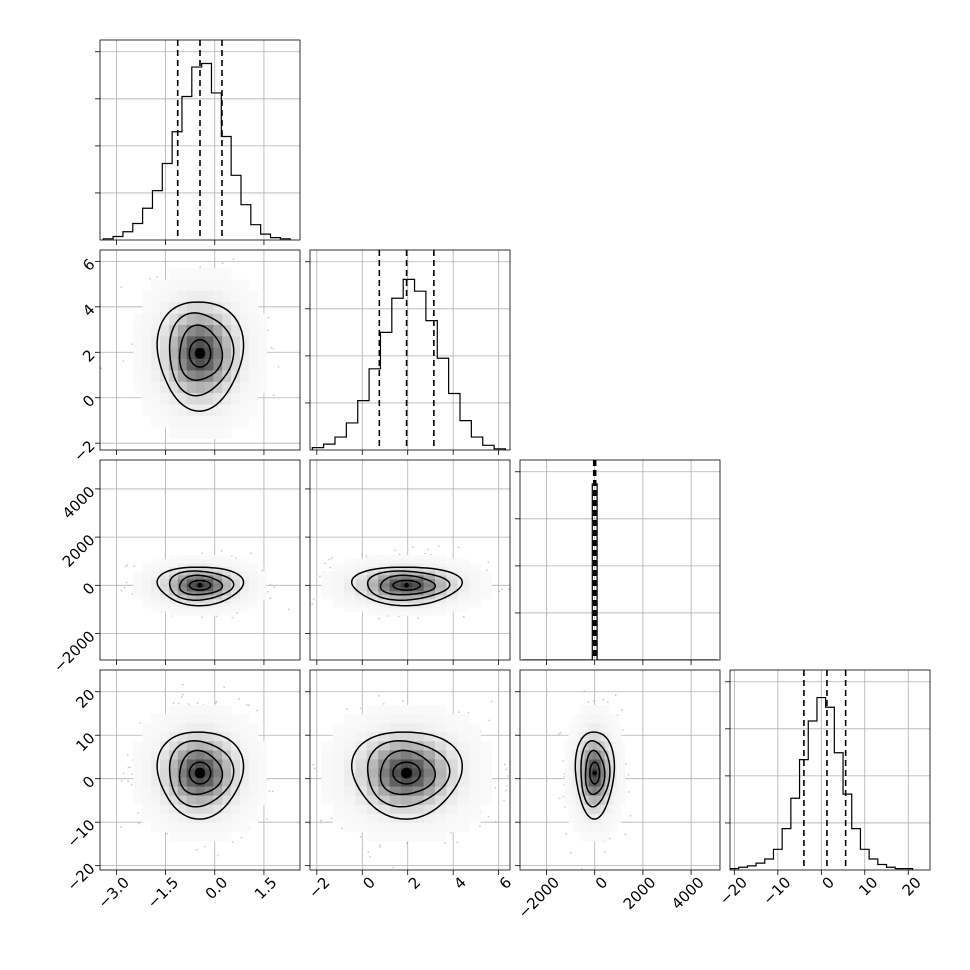 This screenshot has height=970, width=970. I want to click on y-tick-label: 4000, so click(79, 503).